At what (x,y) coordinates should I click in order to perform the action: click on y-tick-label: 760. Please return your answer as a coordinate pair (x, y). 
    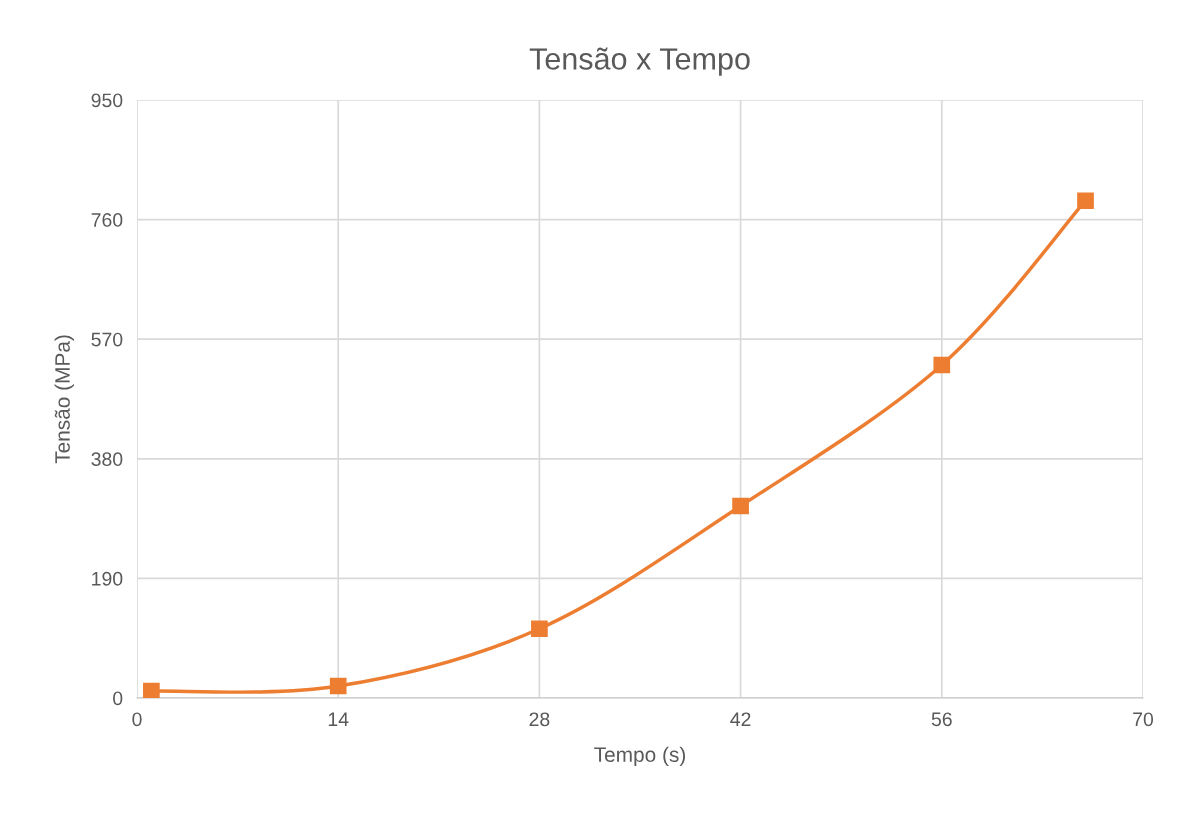
    Looking at the image, I should click on (107, 220).